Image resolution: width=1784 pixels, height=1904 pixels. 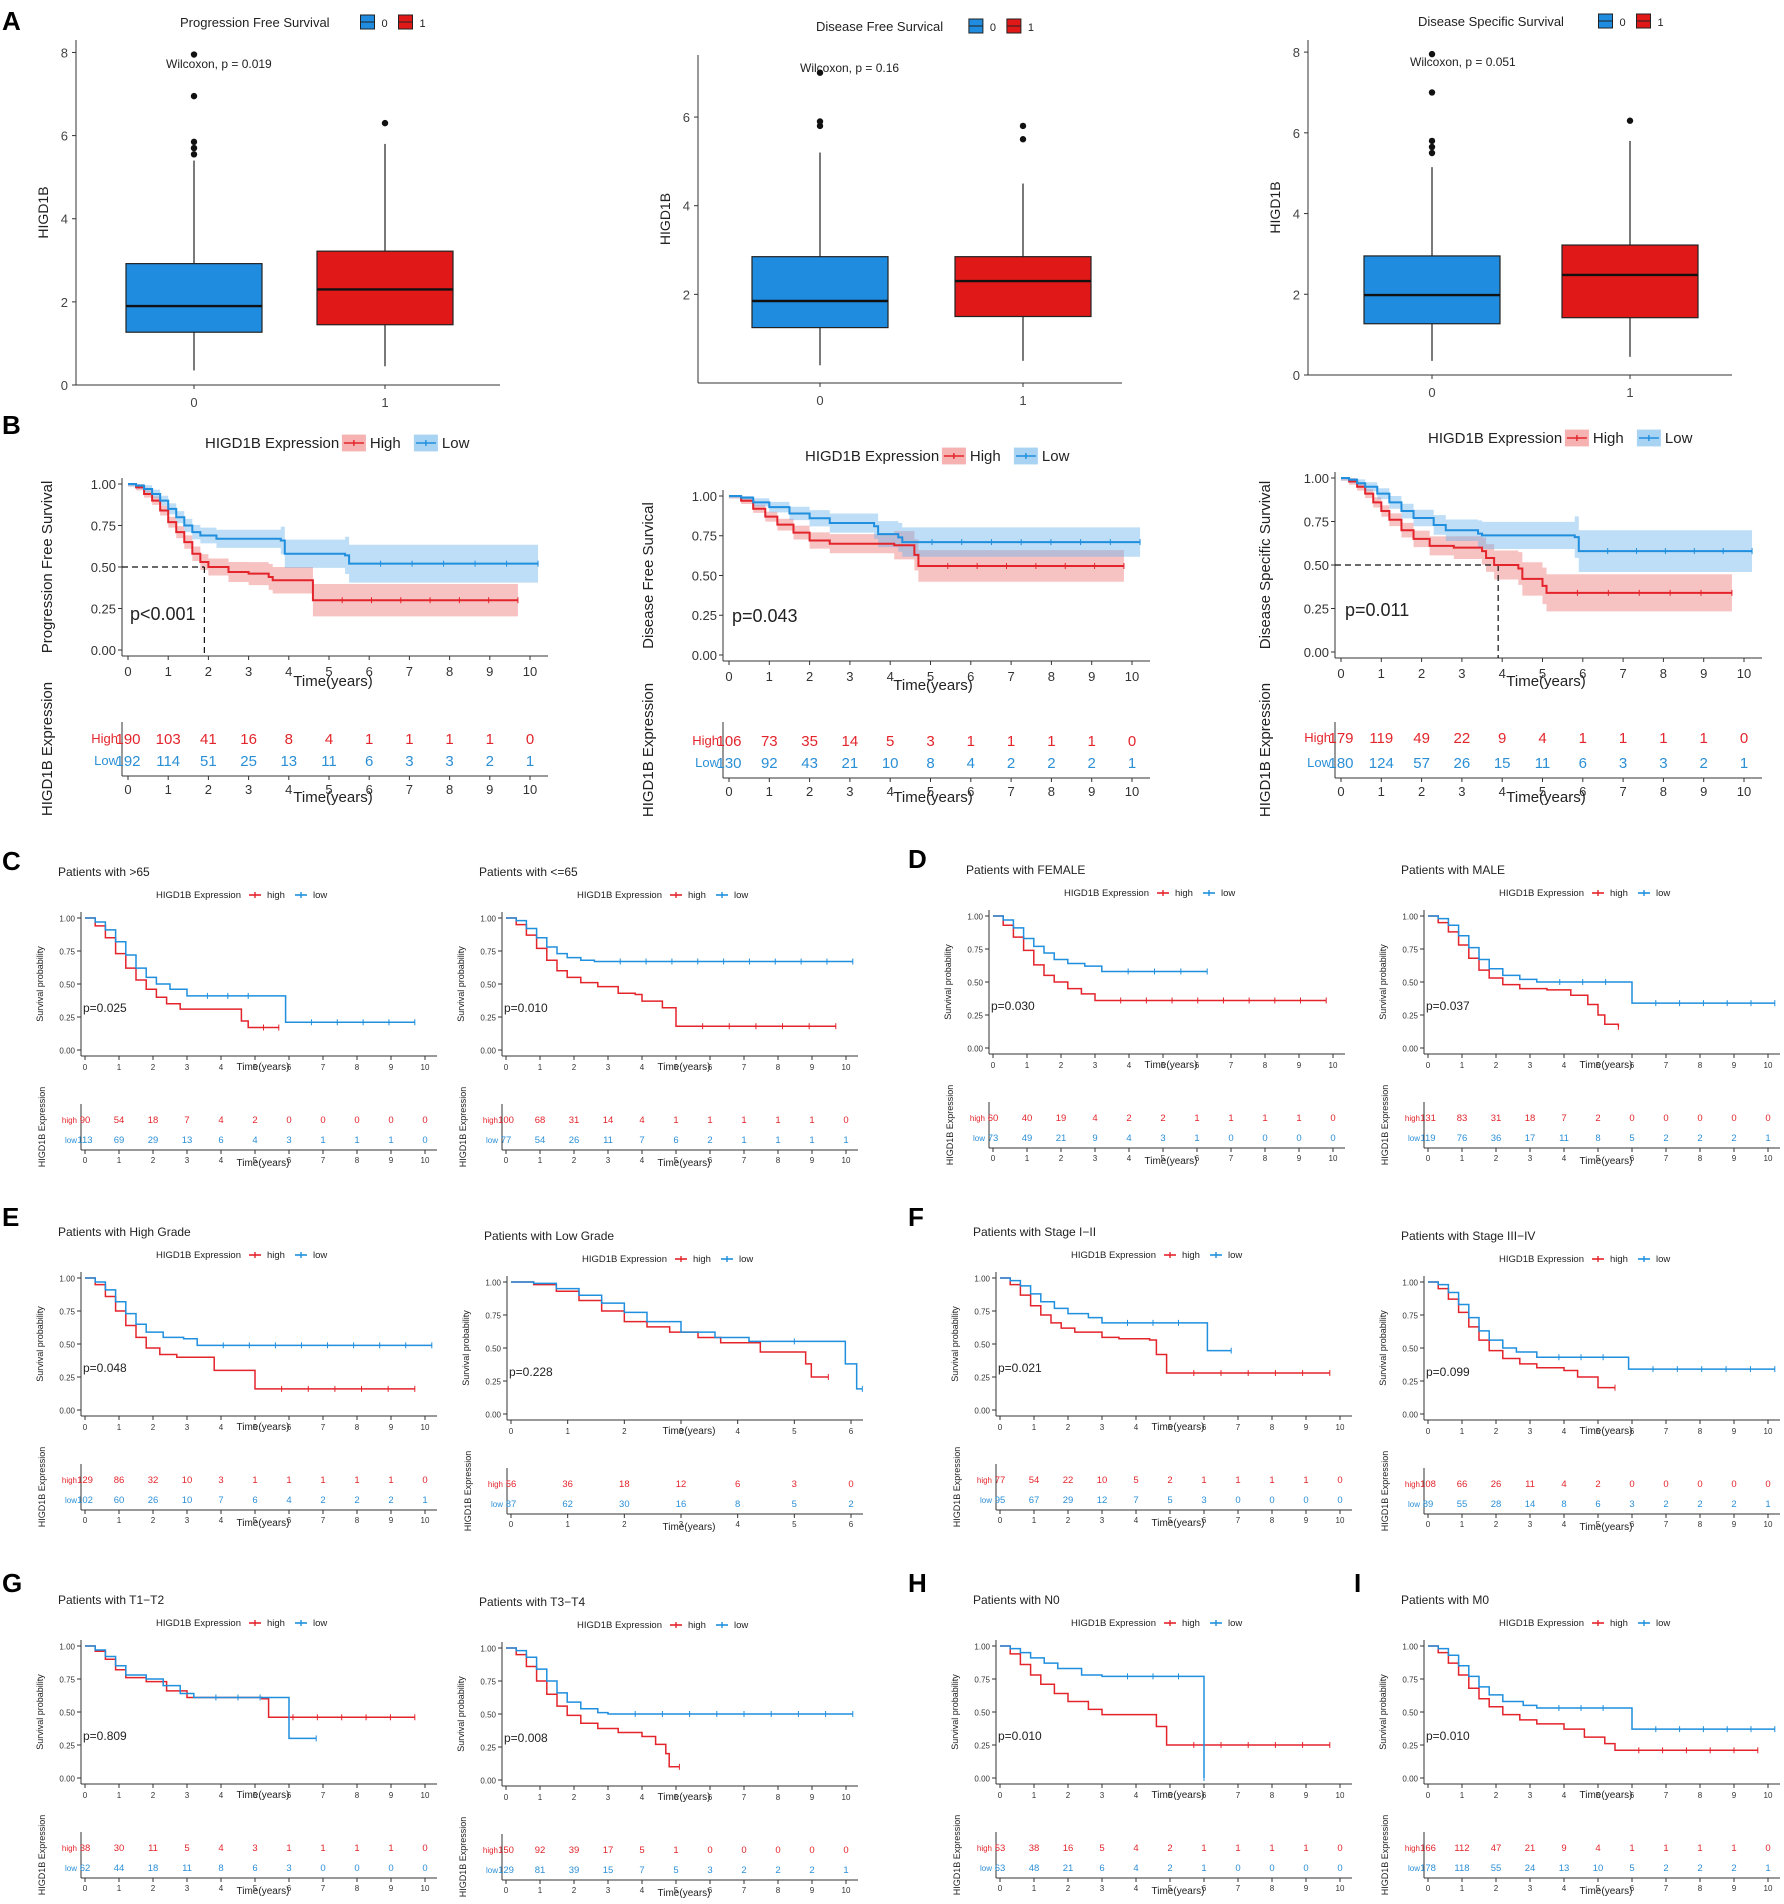 I want to click on panel-label-a: A, so click(x=11, y=21).